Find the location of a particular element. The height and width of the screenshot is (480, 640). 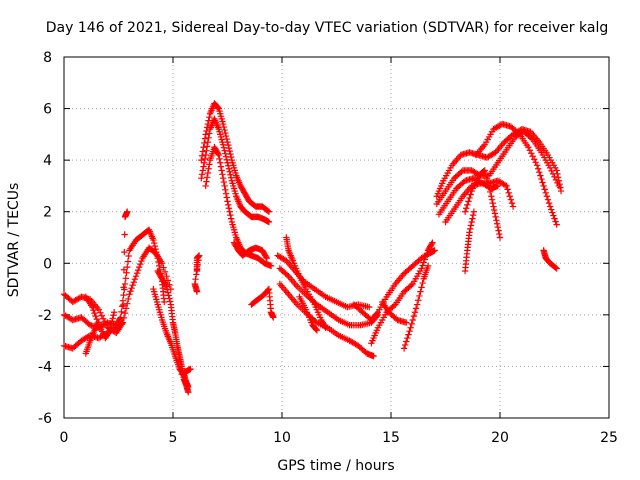

x-axis-label: GPS time / hours is located at coordinates (335, 466).